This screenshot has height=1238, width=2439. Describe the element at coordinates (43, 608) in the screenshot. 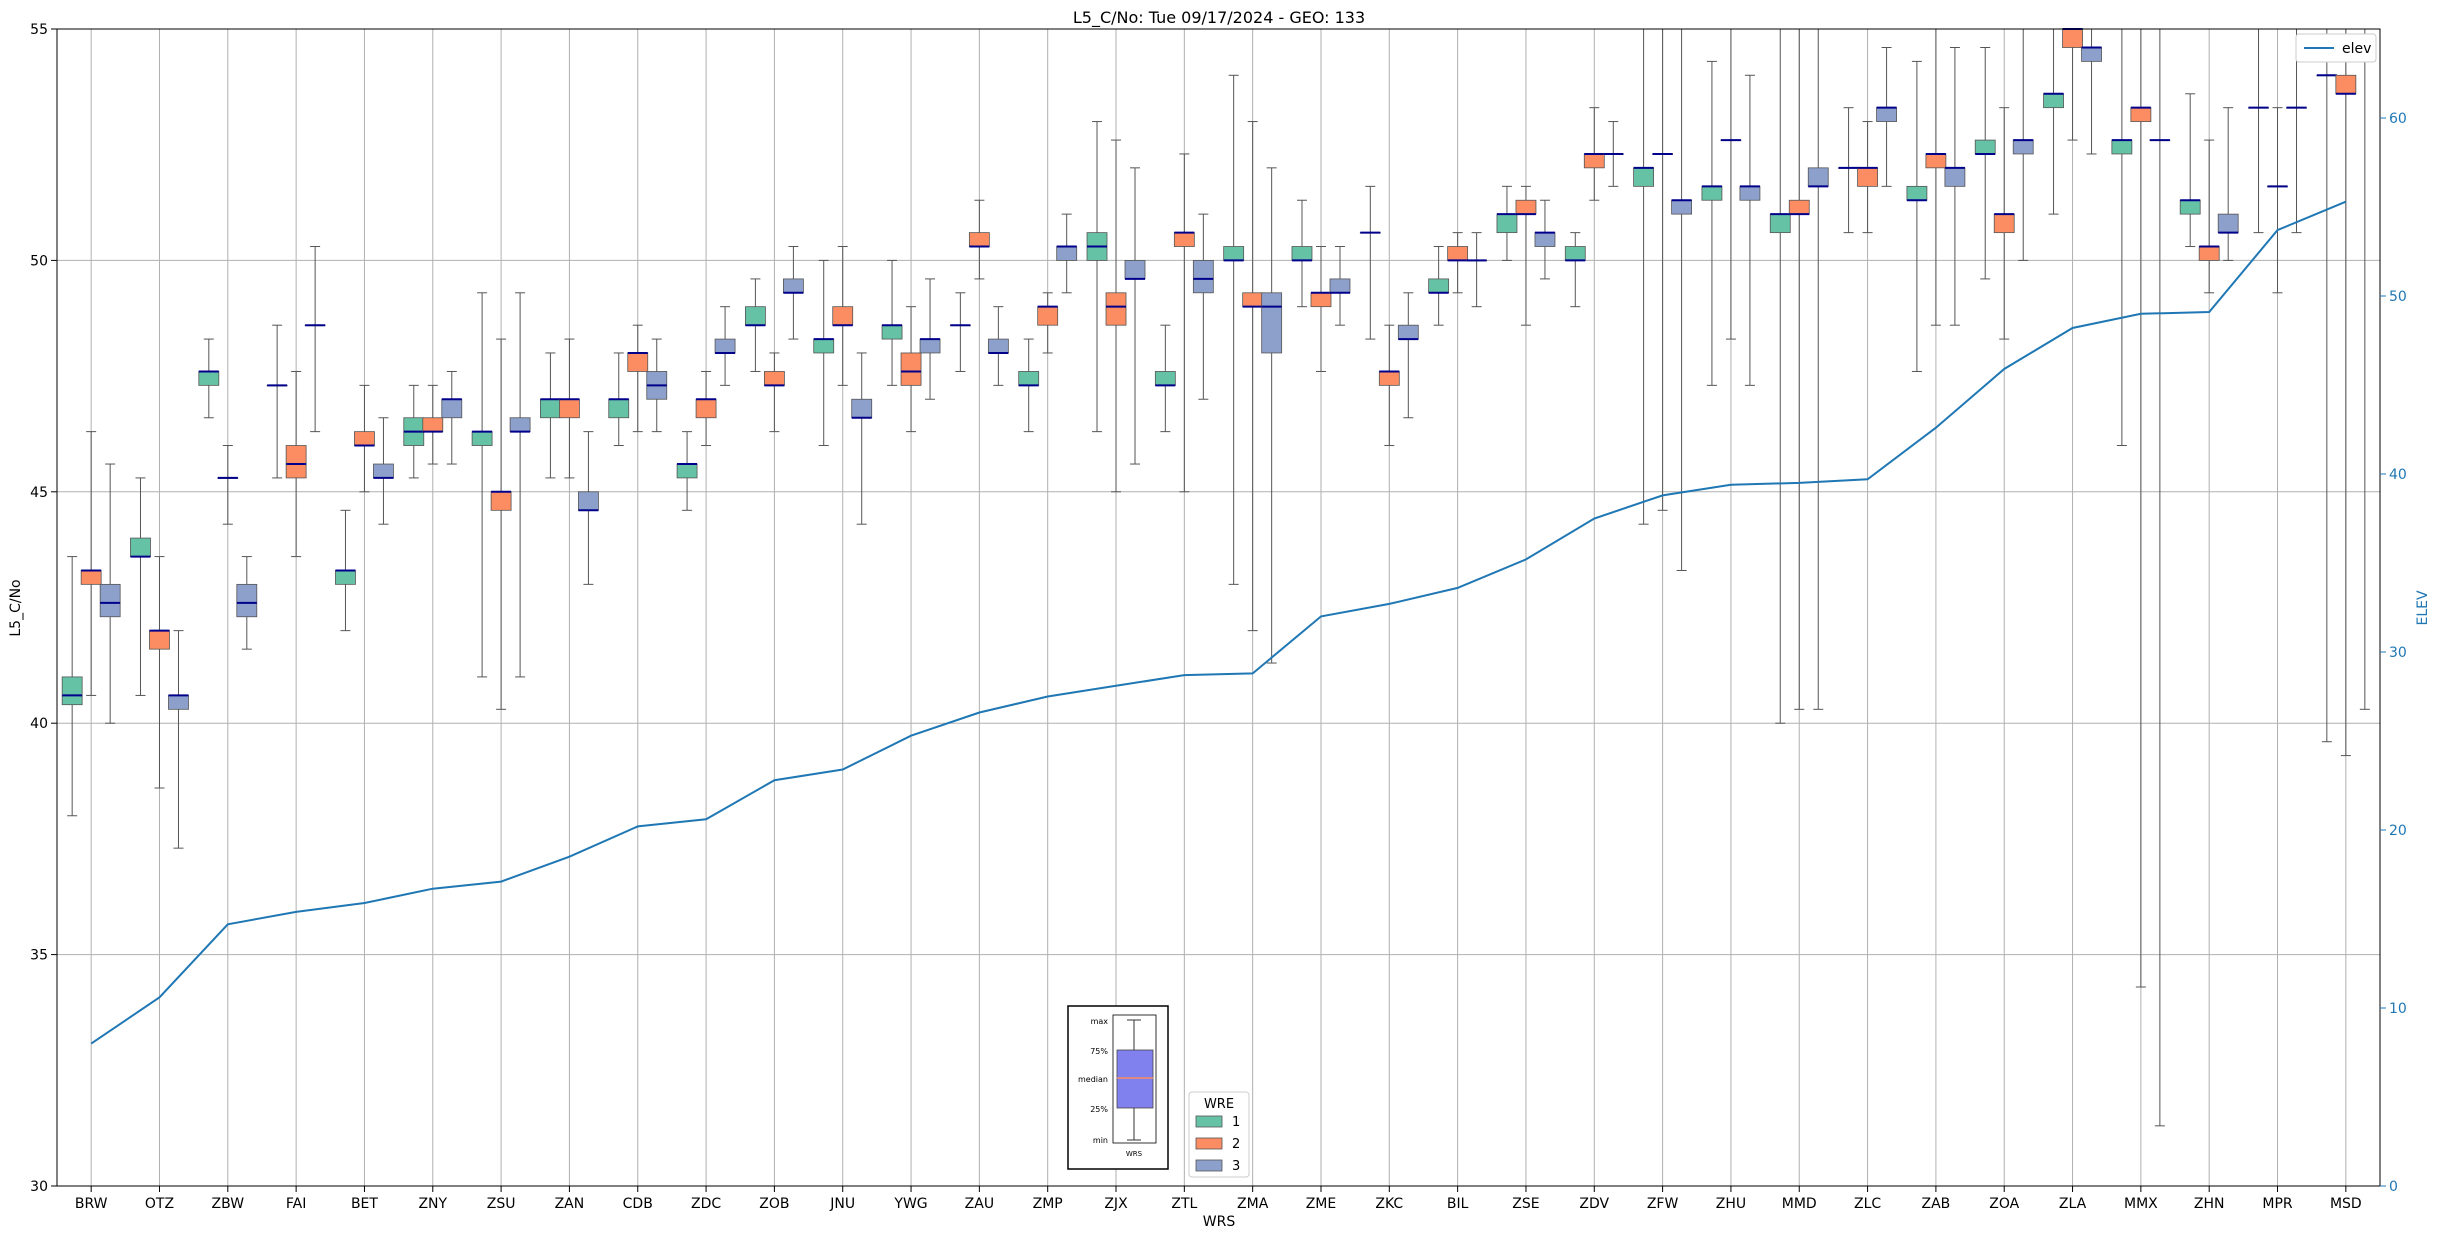

I see `y-axis-left: 30 35 40 45 50 55` at that location.